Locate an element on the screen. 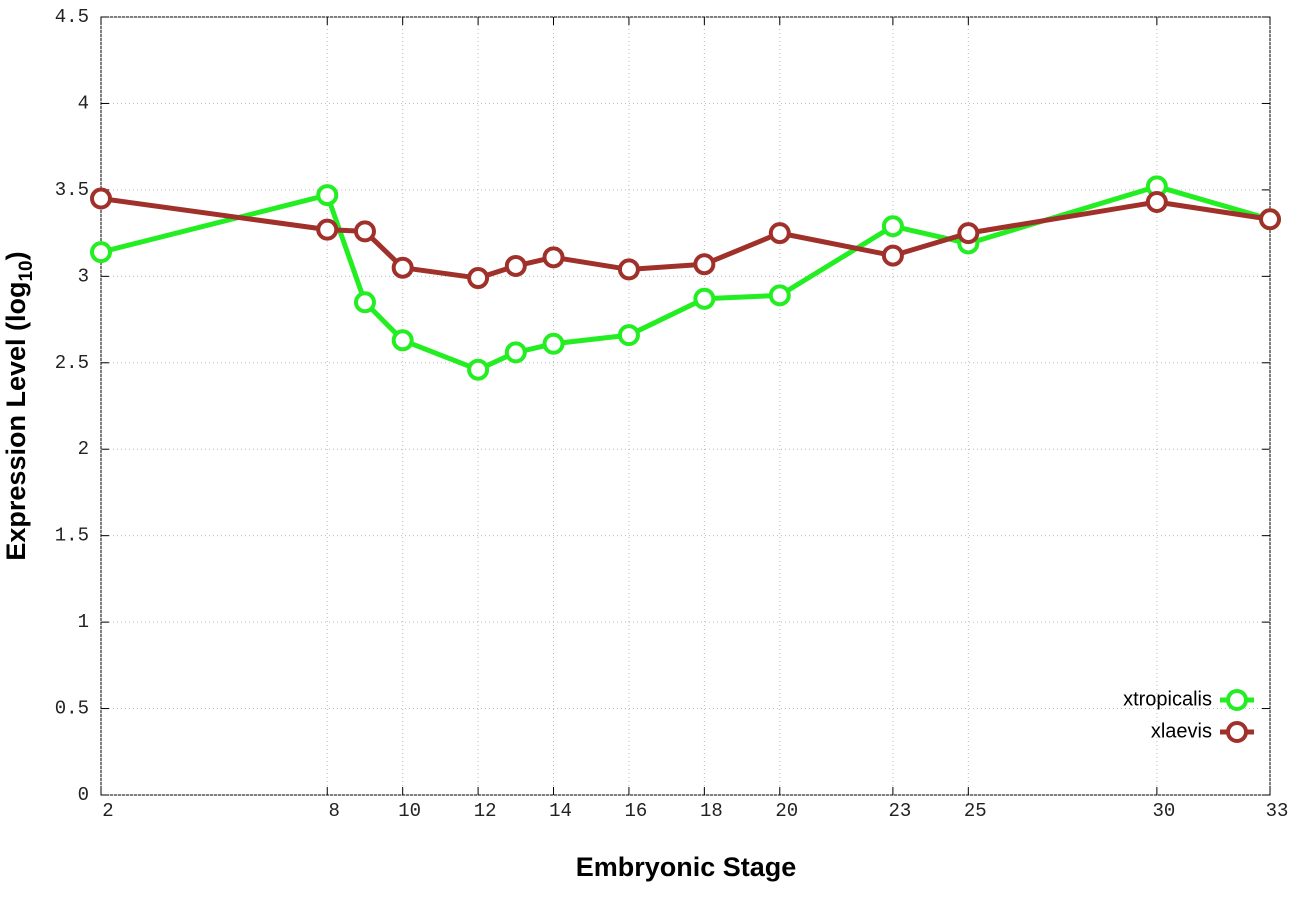 Image resolution: width=1296 pixels, height=907 pixels. x-tick-label: 2 is located at coordinates (107, 811).